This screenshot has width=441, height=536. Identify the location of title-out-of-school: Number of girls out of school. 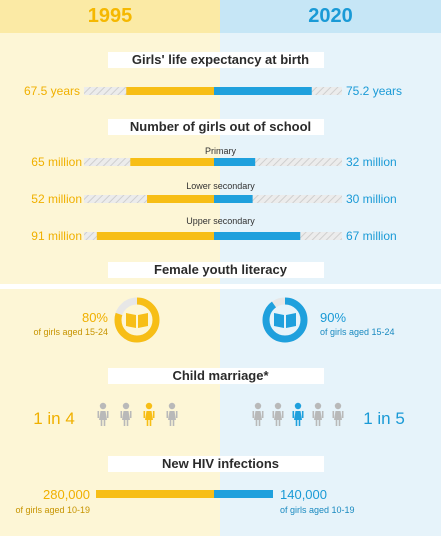
(220, 126).